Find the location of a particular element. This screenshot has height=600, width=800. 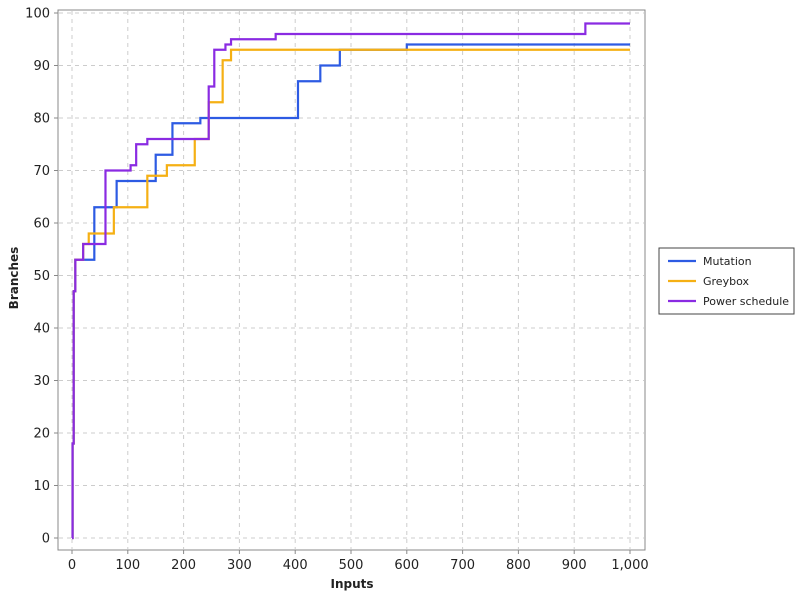

y-axis: 0 10 20 30 40 50 60 70 80 90 100 is located at coordinates (41, 277).